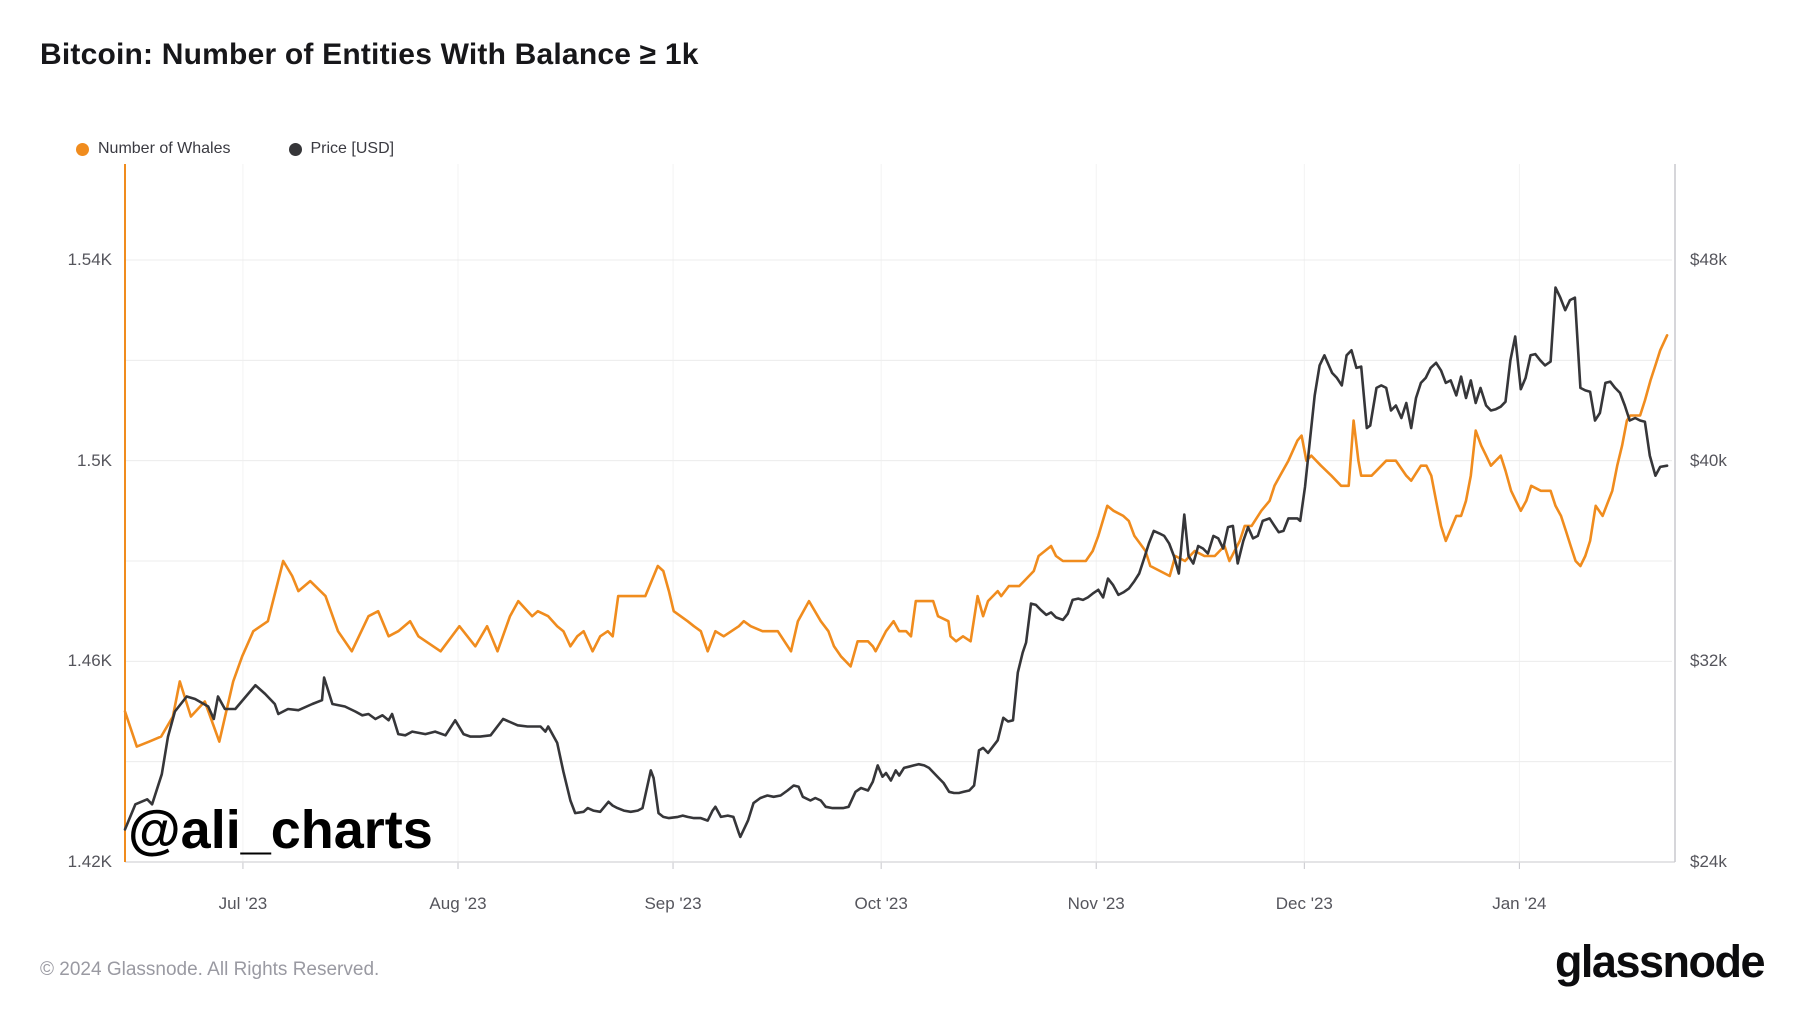 This screenshot has width=1800, height=1013. What do you see at coordinates (1708, 259) in the screenshot?
I see `right-axis-label: $48k` at bounding box center [1708, 259].